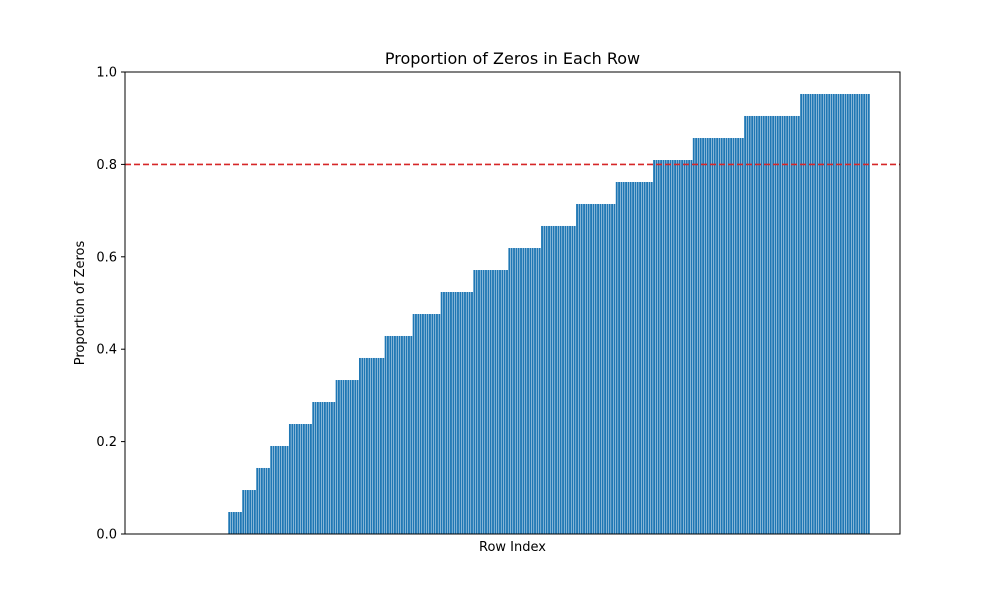  What do you see at coordinates (106, 350) in the screenshot?
I see `y-tick-label: 0.4` at bounding box center [106, 350].